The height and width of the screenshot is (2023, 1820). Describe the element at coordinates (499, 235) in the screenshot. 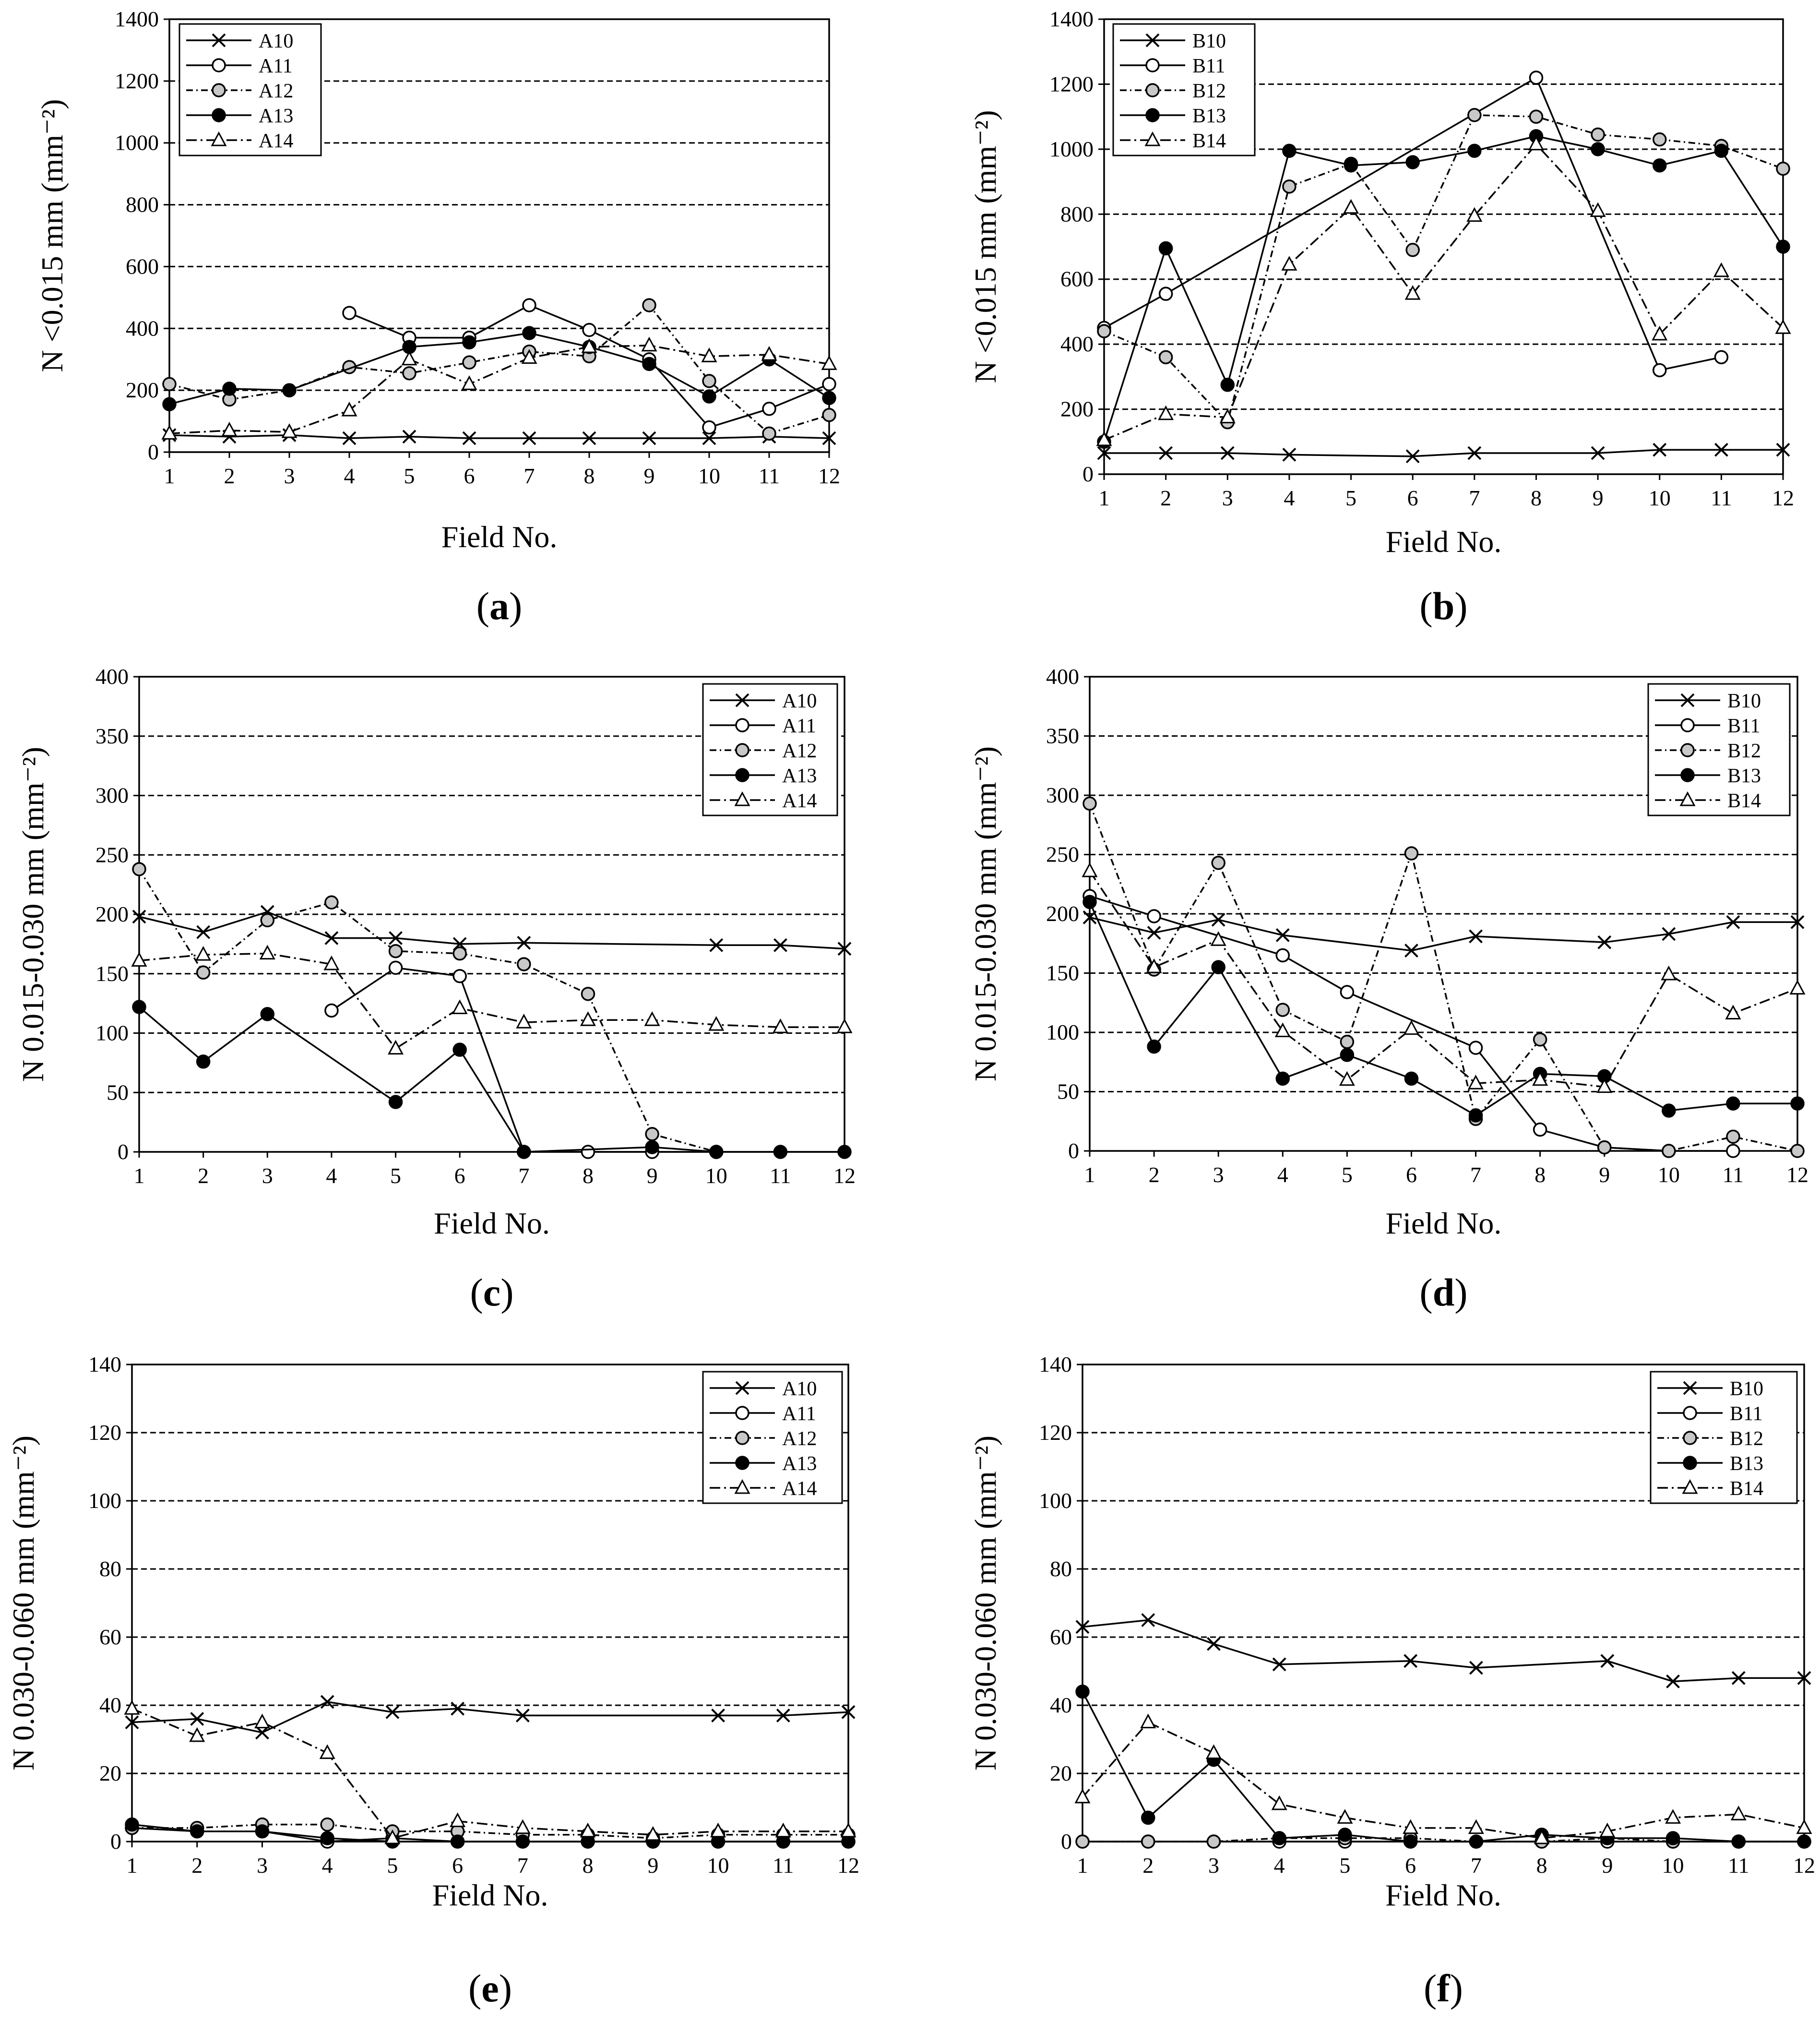

I see `plot-frame` at that location.